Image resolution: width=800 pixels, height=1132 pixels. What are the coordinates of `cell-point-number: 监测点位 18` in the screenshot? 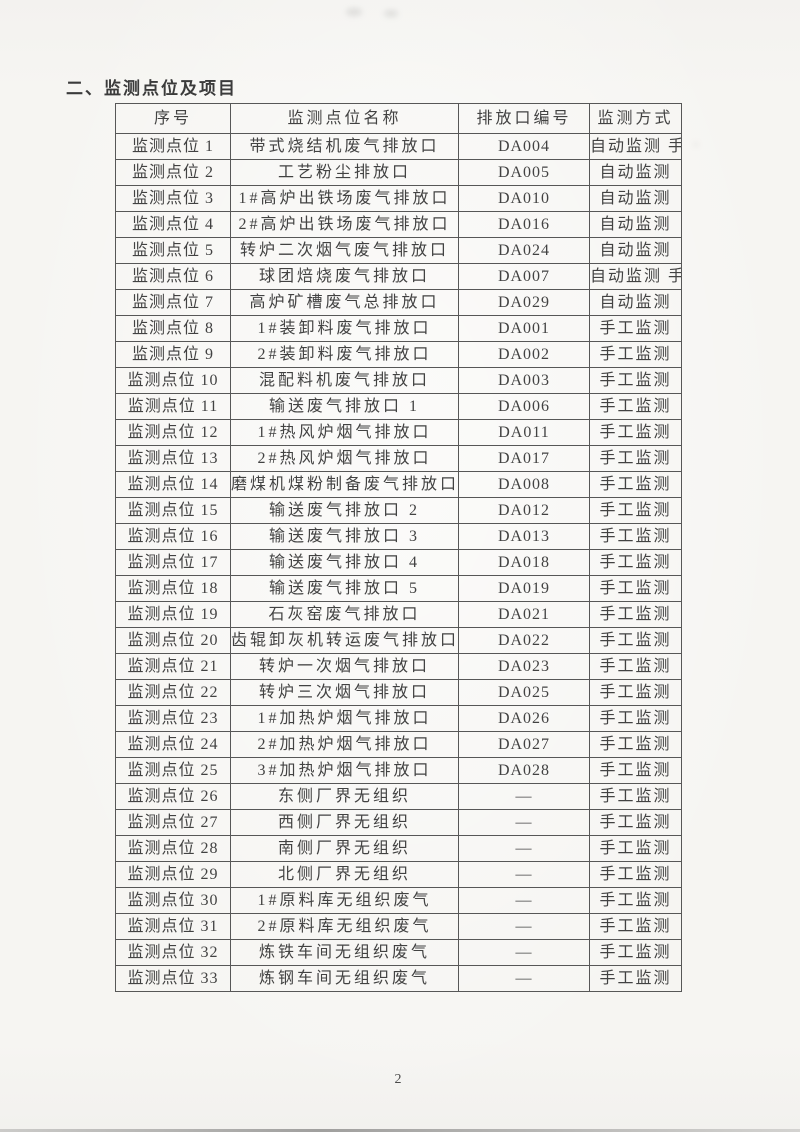 It's located at (173, 588).